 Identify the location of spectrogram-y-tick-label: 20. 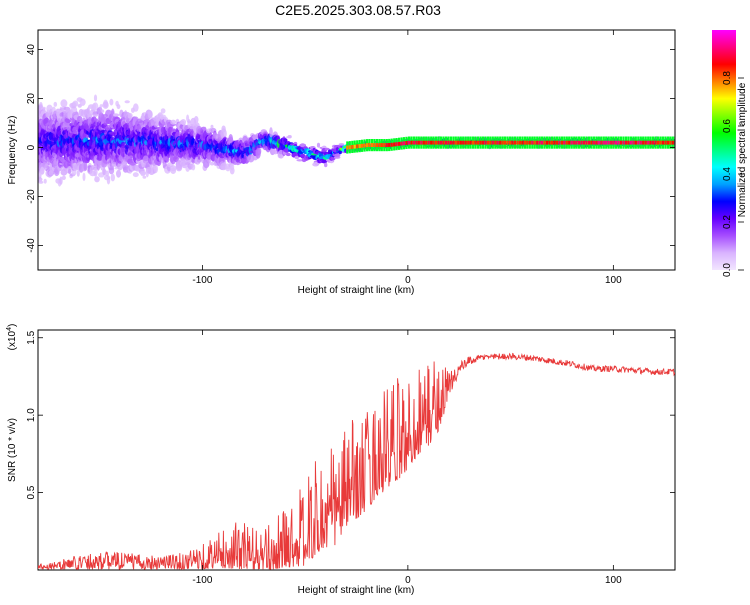
(31, 99).